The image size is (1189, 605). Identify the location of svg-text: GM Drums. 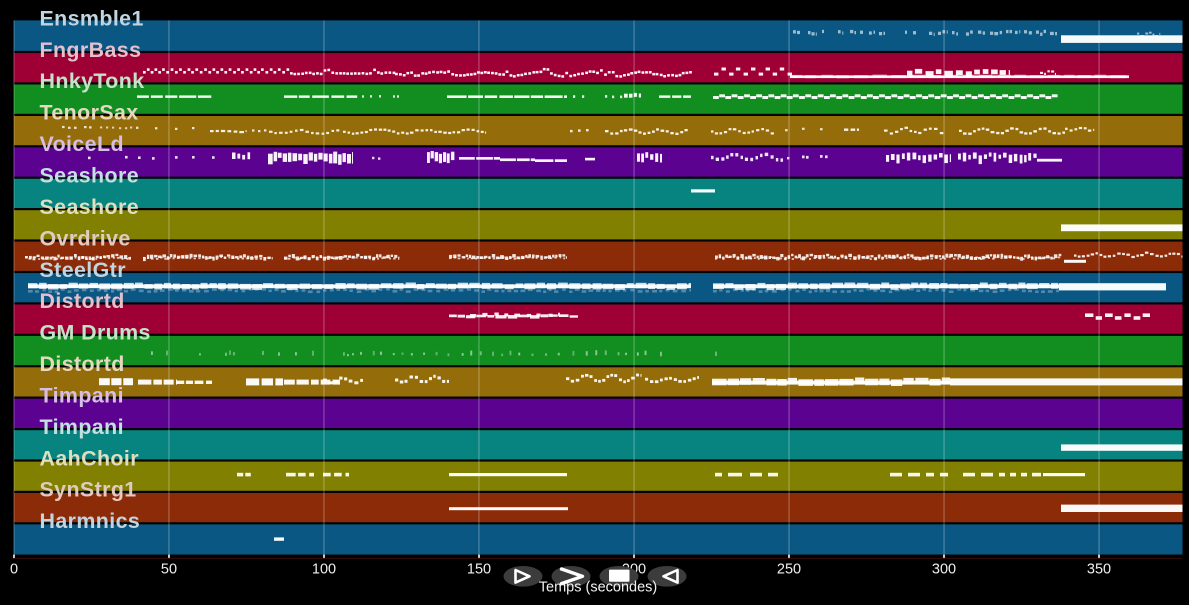
(95, 333).